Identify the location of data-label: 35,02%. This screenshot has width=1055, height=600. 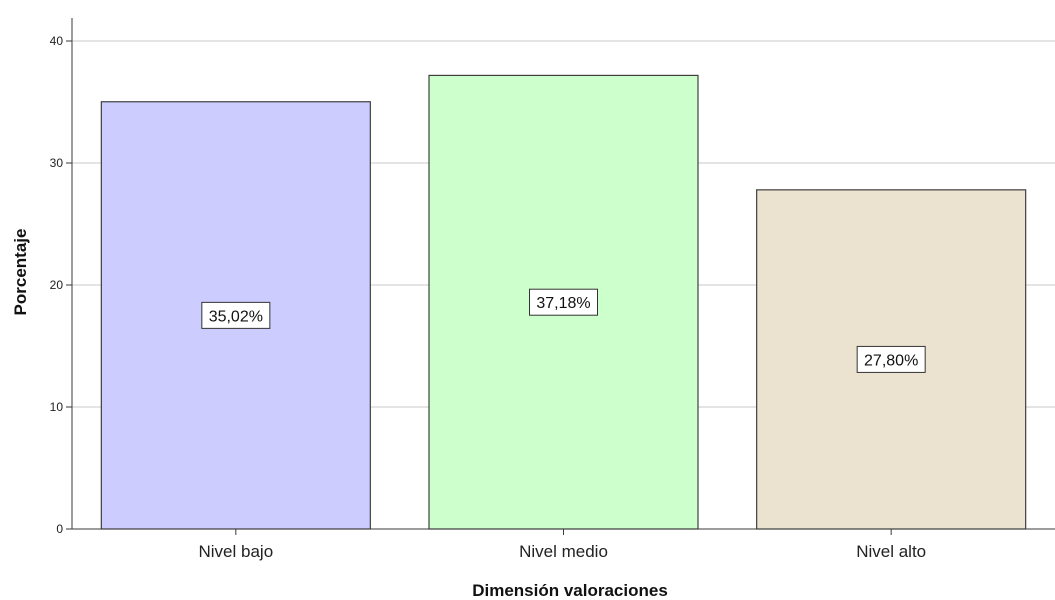
(236, 316).